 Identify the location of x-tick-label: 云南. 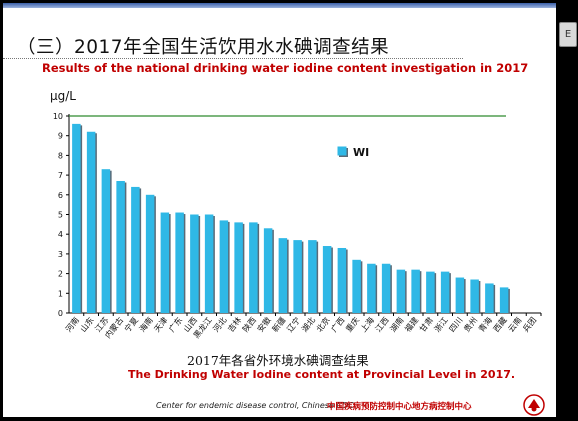
(515, 324).